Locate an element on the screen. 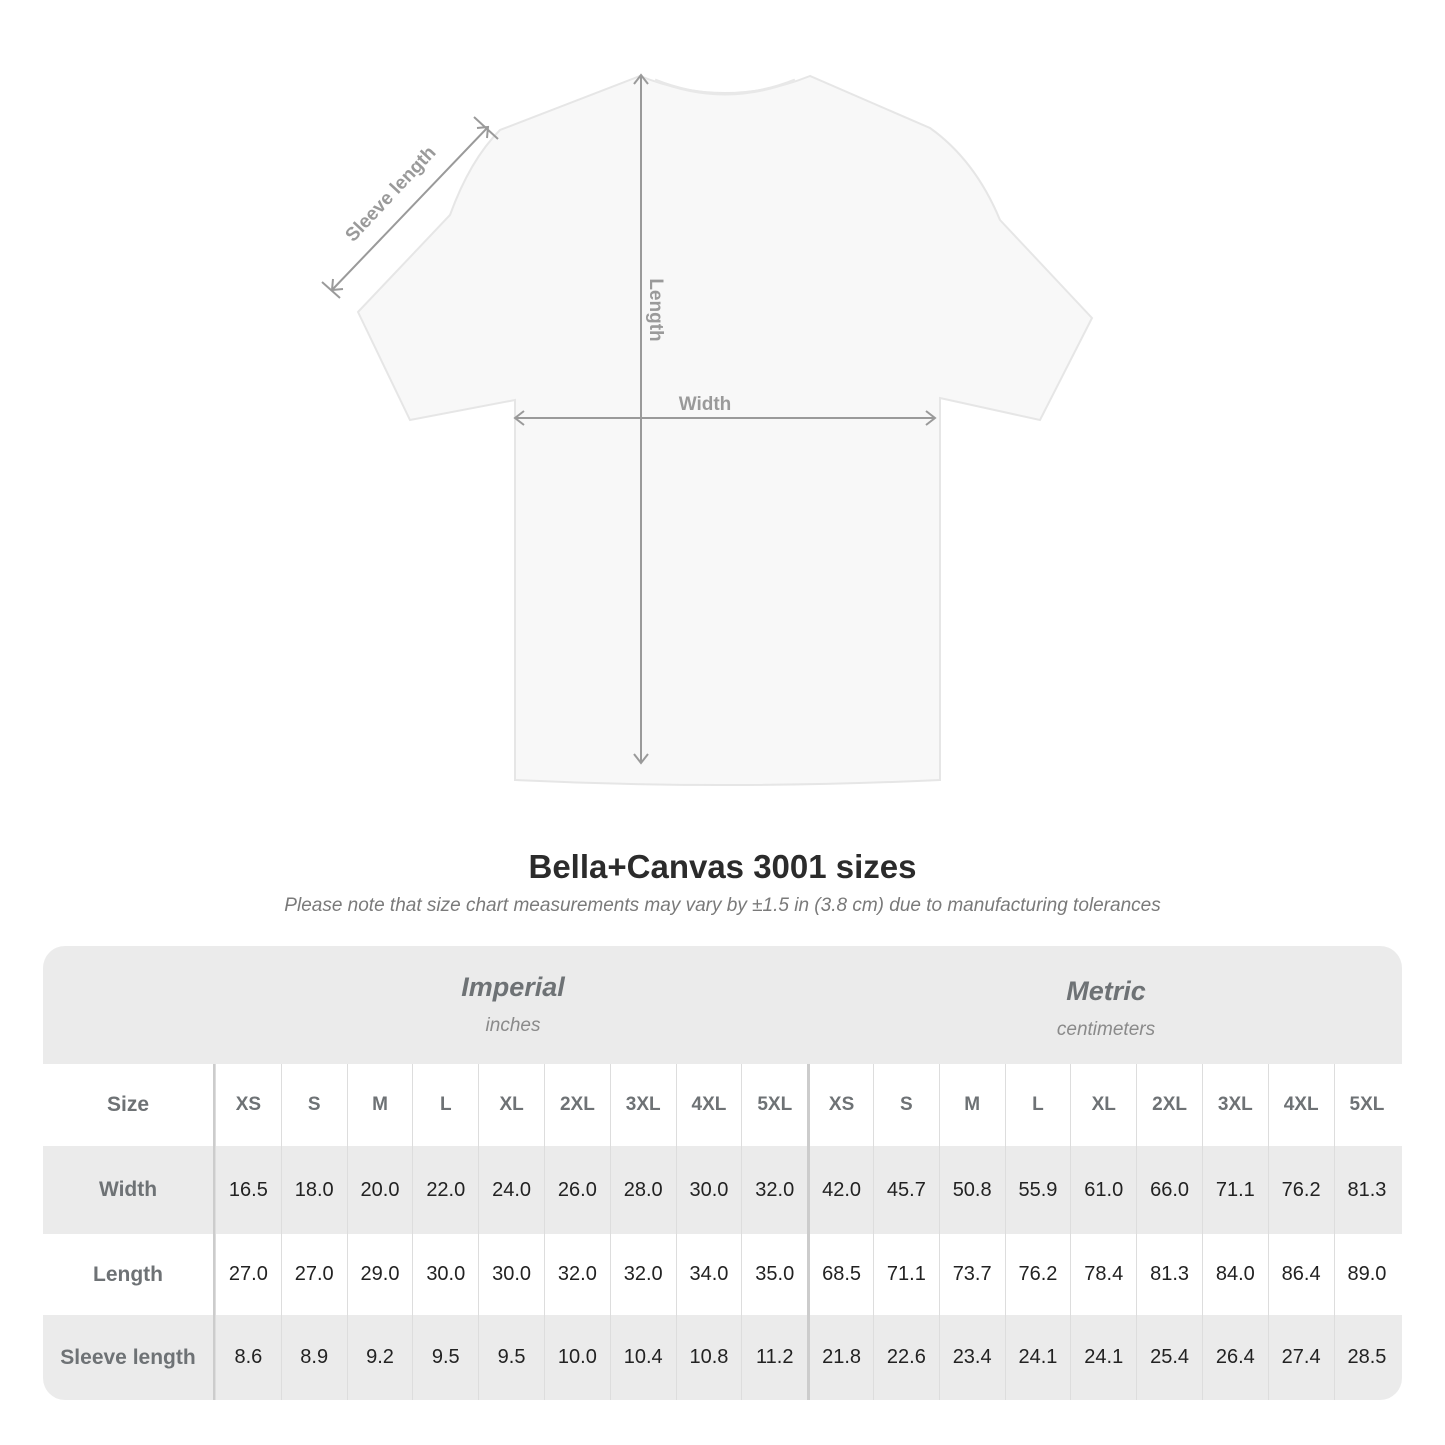  sleeve-length-label: Sleeve length is located at coordinates (391, 194).